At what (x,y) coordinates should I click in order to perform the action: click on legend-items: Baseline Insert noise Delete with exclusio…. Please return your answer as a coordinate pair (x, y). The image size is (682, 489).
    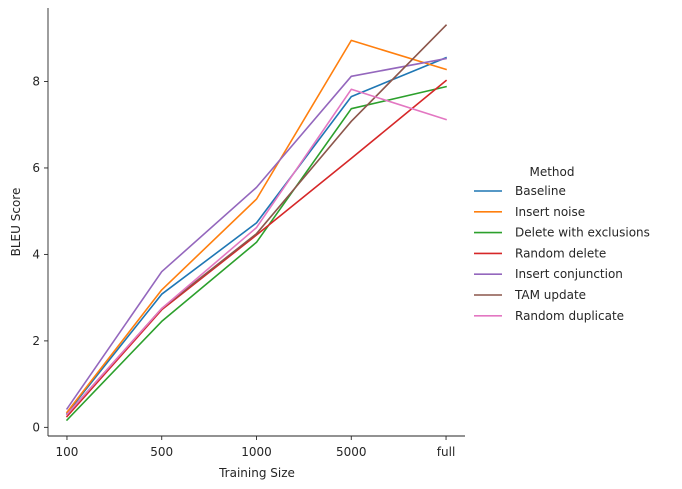
    Looking at the image, I should click on (562, 253).